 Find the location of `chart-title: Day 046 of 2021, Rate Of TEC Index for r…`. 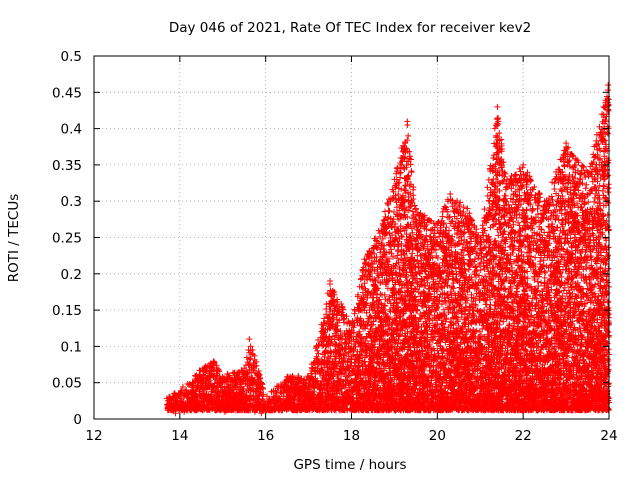

chart-title: Day 046 of 2021, Rate Of TEC Index for r… is located at coordinates (350, 28).